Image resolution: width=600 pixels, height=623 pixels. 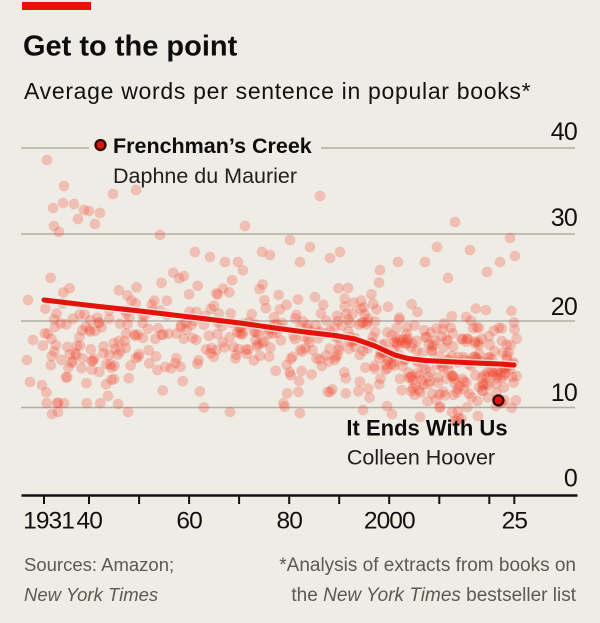 What do you see at coordinates (515, 521) in the screenshot?
I see `svg-text: 25` at bounding box center [515, 521].